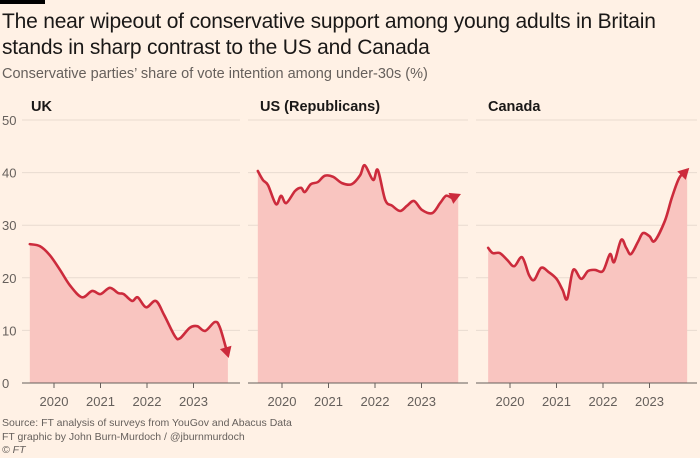  I want to click on area-us, so click(358, 274).